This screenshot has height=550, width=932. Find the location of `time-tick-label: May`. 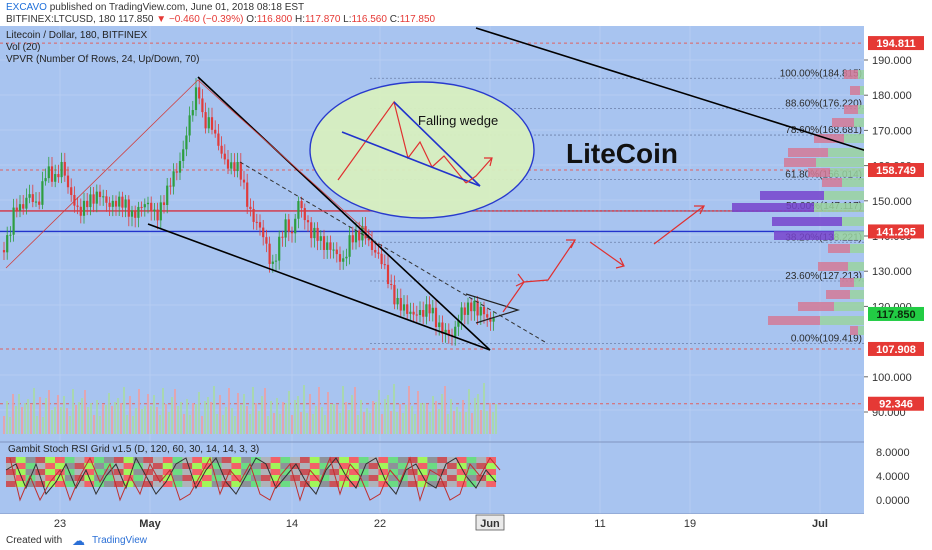

time-tick-label: May is located at coordinates (150, 524).